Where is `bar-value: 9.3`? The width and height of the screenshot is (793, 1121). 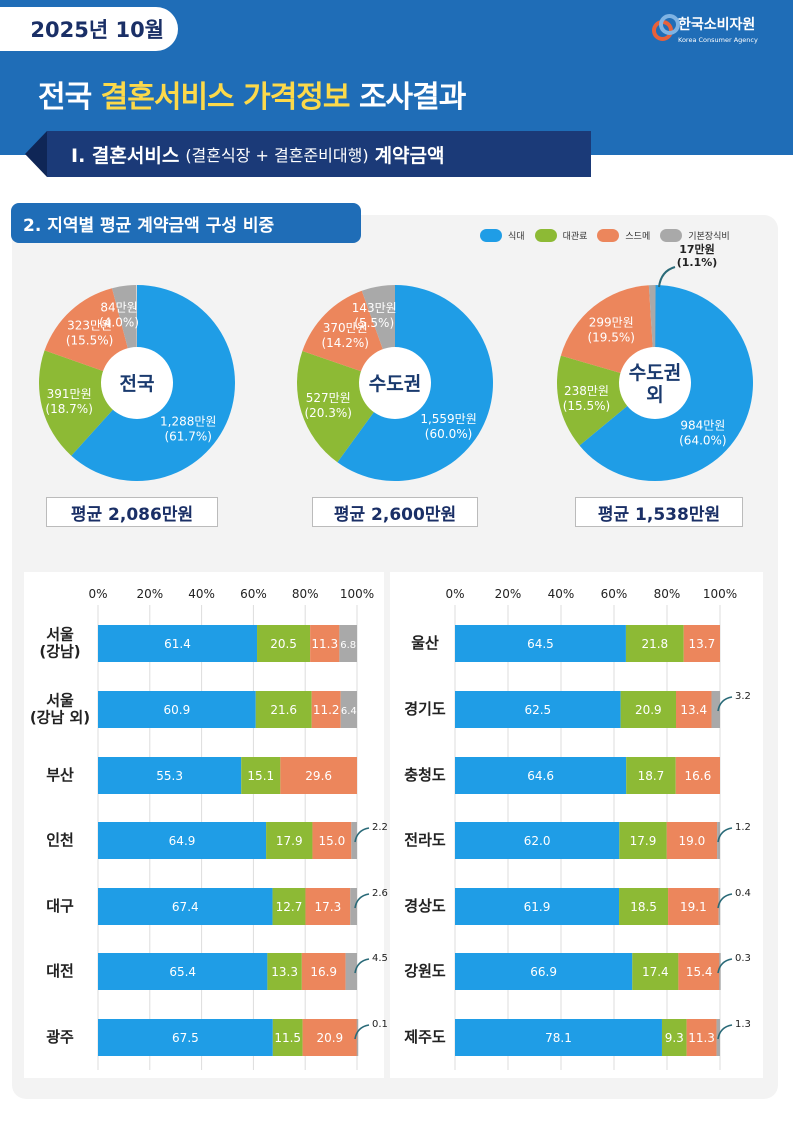 bar-value: 9.3 is located at coordinates (674, 1038).